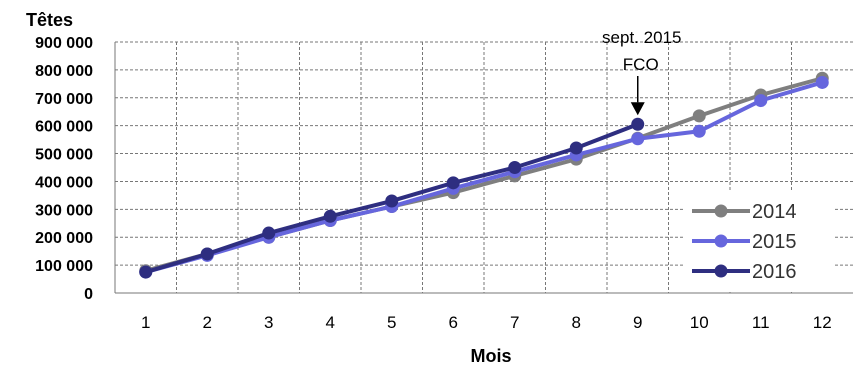 Image resolution: width=854 pixels, height=366 pixels. What do you see at coordinates (699, 116) in the screenshot?
I see `data-point-2014` at bounding box center [699, 116].